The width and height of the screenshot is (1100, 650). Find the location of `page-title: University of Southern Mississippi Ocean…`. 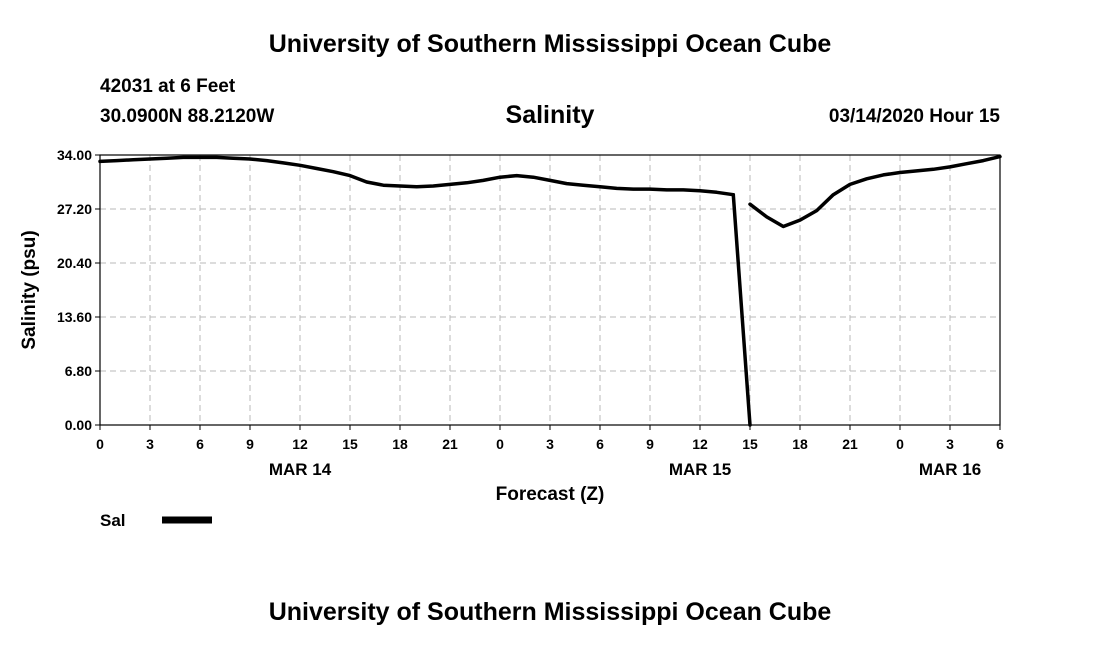

page-title: University of Southern Mississippi Ocean… is located at coordinates (550, 44).